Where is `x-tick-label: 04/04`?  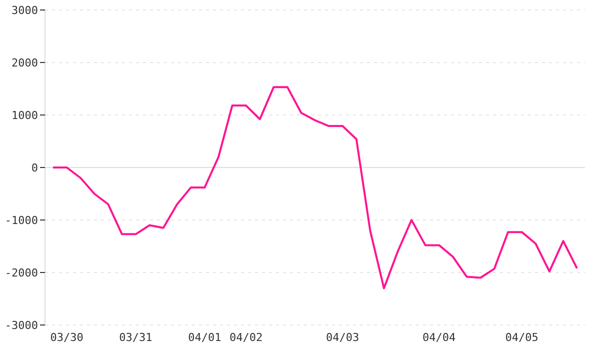
x-tick-label: 04/04 is located at coordinates (439, 337).